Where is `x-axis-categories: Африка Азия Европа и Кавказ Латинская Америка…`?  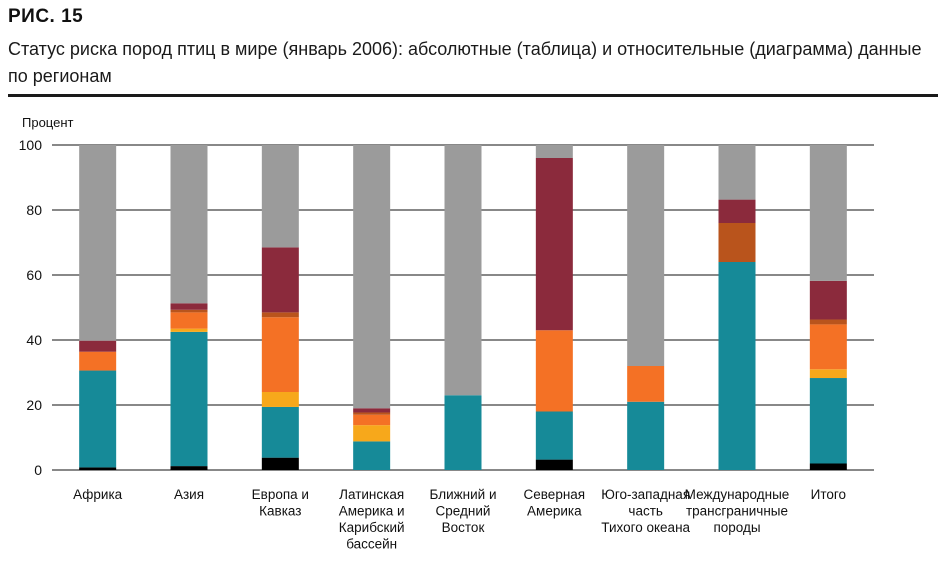
x-axis-categories: Африка Азия Европа и Кавказ Латинская Америка… is located at coordinates (459, 519).